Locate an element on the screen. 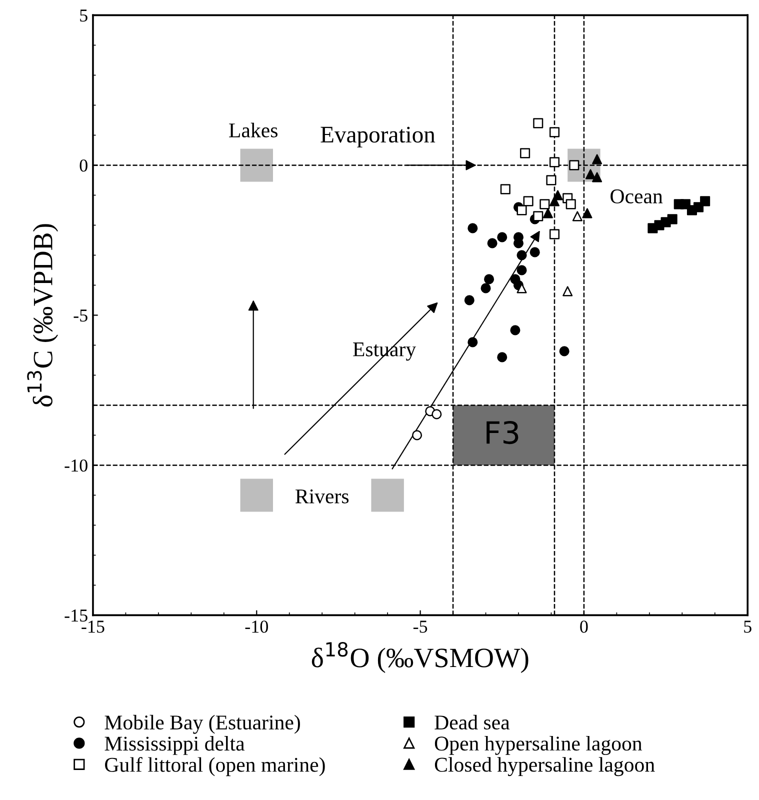 This screenshot has height=800, width=759. legend-label: Gulf littoral (open marine) is located at coordinates (215, 766).